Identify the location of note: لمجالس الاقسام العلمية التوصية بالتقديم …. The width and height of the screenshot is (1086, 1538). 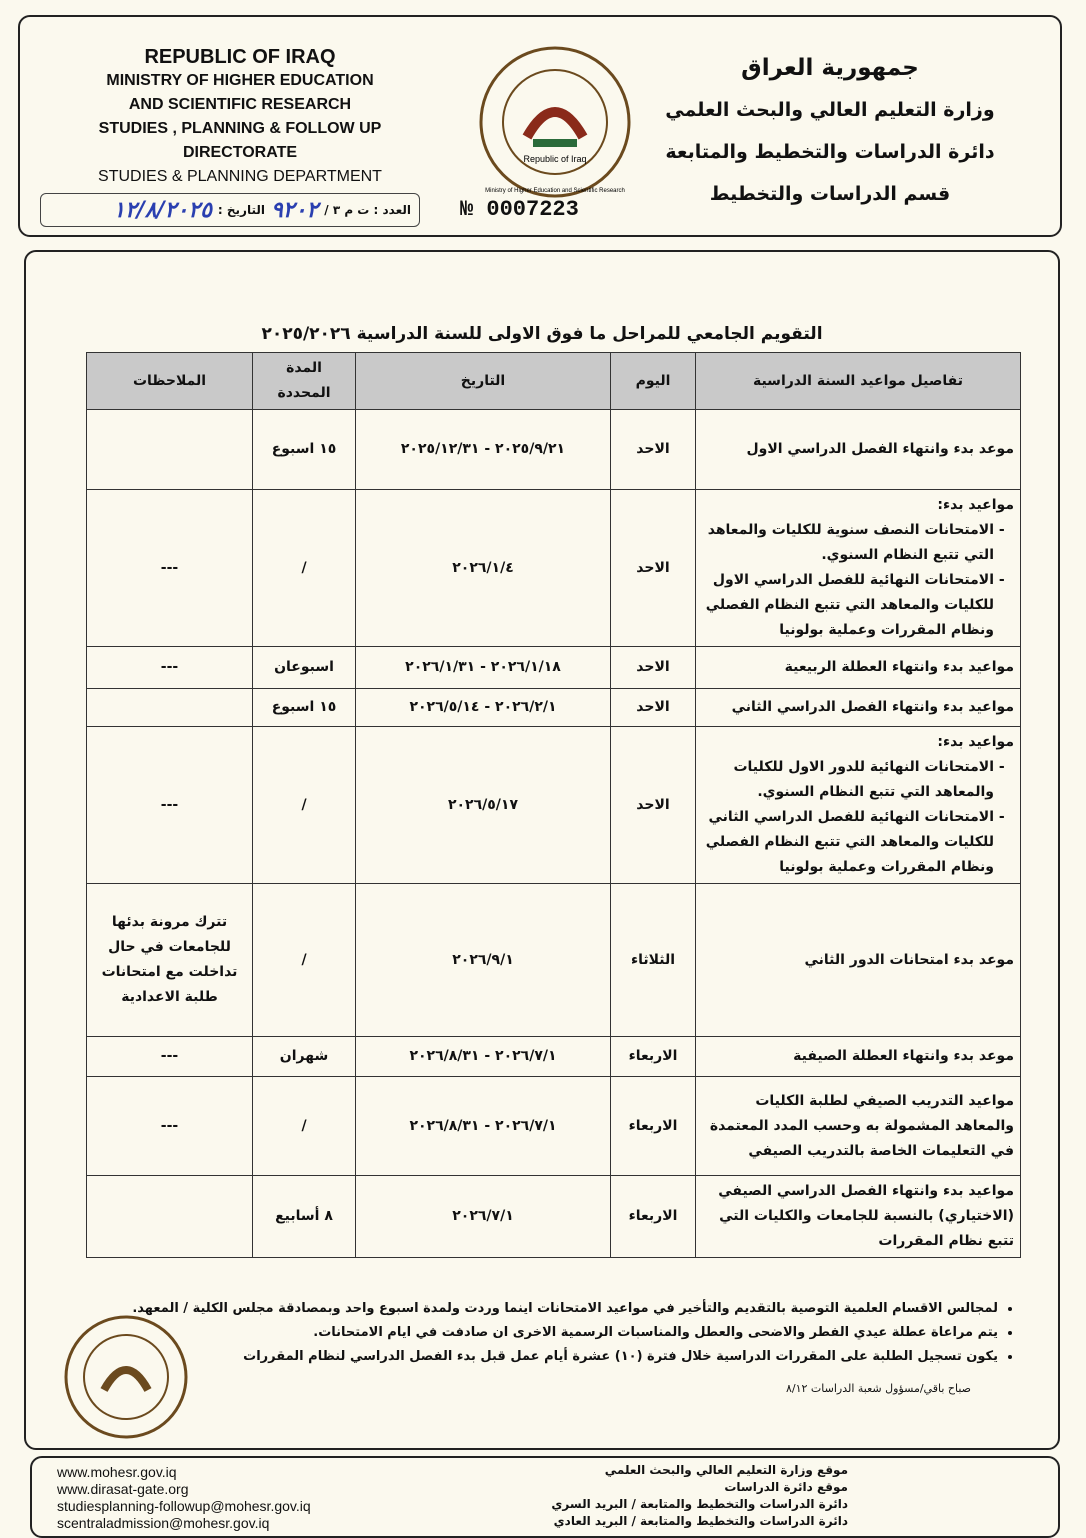
(518, 1309).